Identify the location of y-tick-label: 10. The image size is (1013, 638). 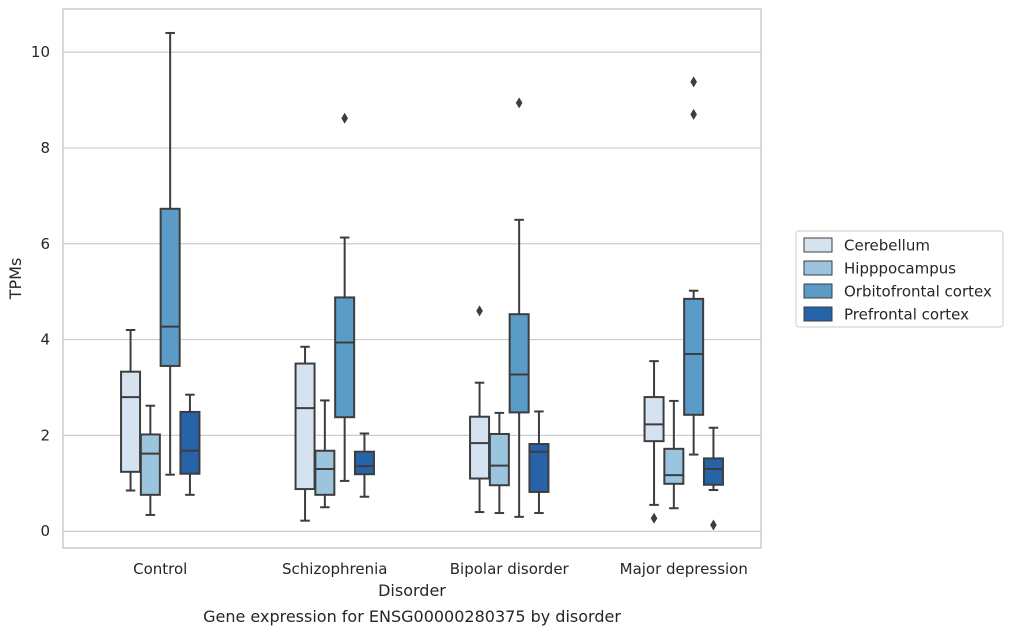
(40, 52).